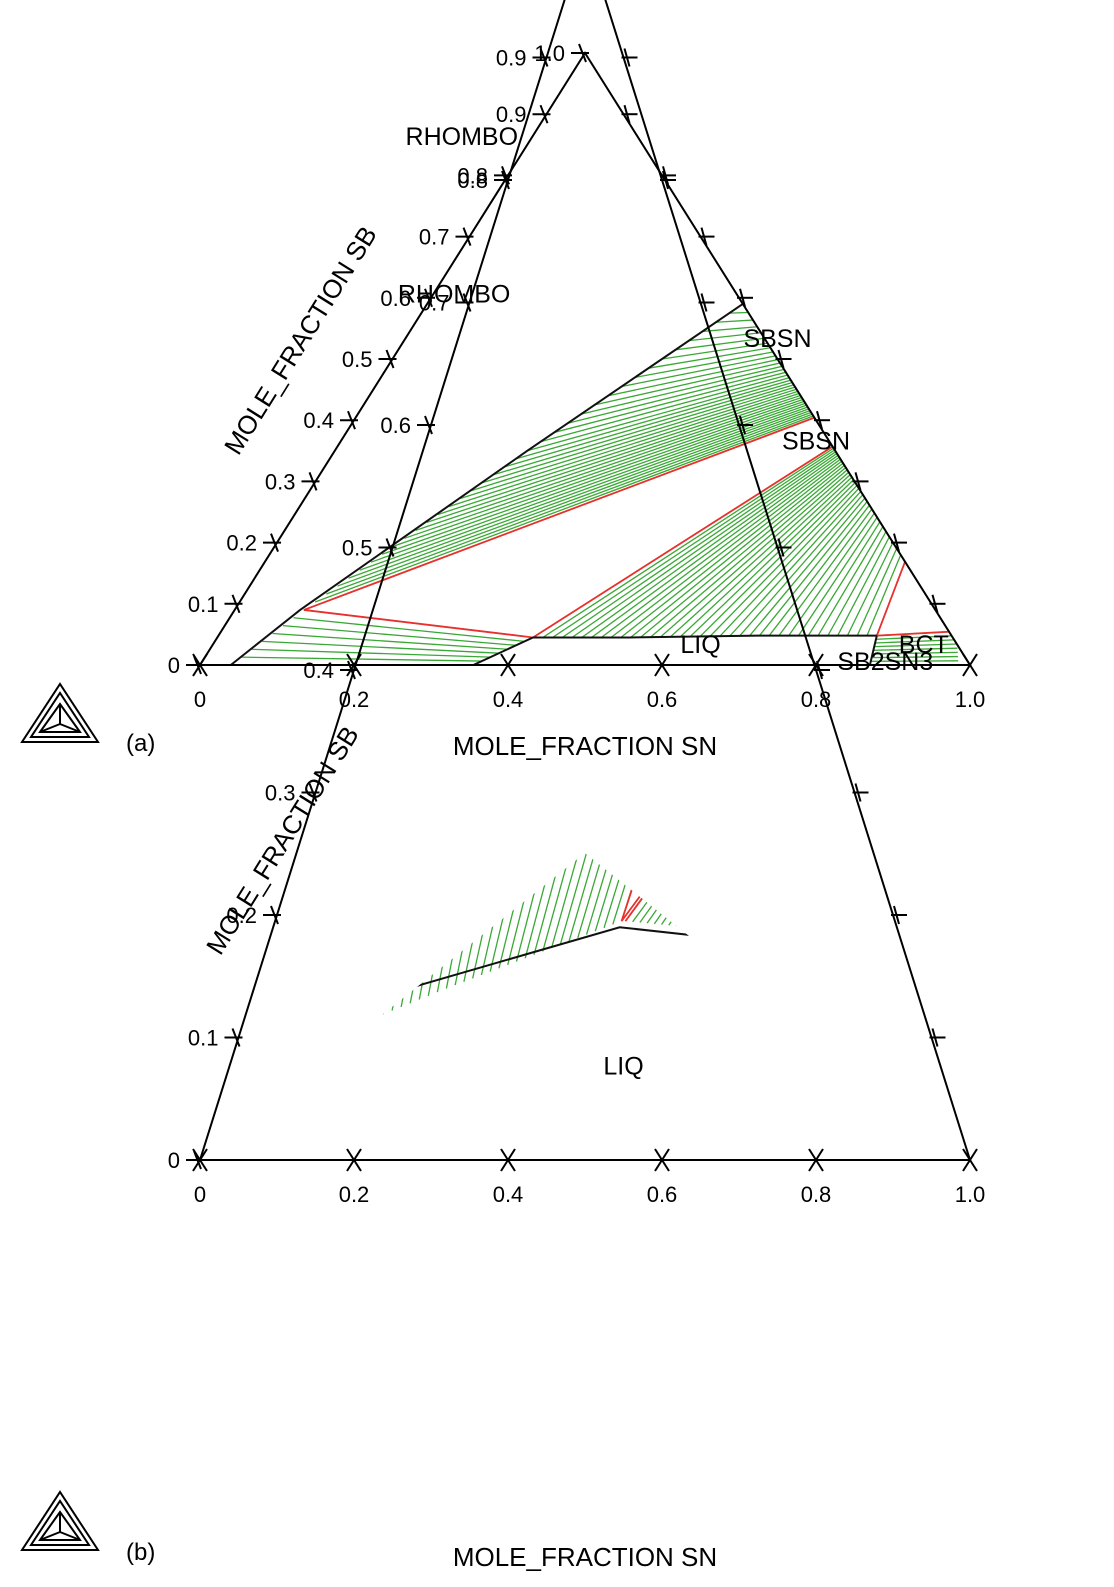 The width and height of the screenshot is (1114, 1587). I want to click on phase-label: RHOMBO, so click(462, 137).